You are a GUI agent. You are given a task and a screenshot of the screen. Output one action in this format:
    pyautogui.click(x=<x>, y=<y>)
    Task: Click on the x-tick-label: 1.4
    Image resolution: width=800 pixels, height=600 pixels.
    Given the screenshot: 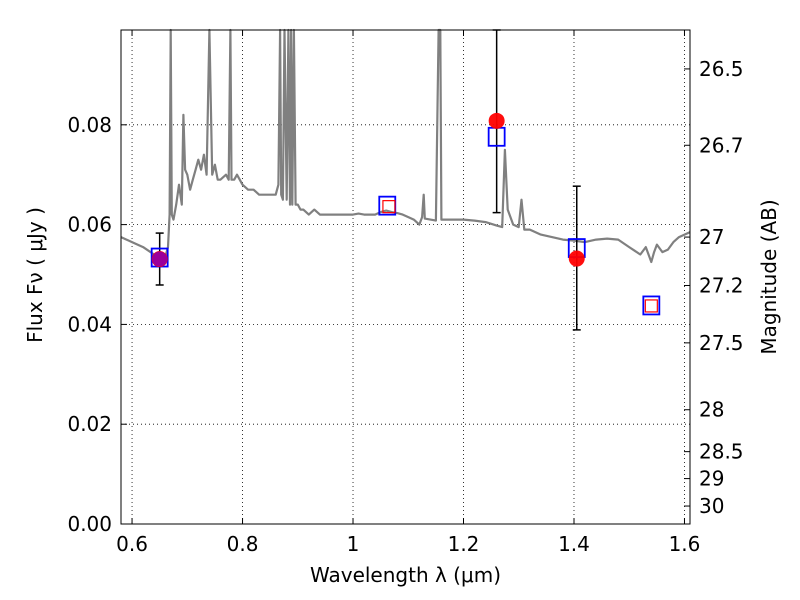 What is the action you would take?
    pyautogui.click(x=574, y=544)
    